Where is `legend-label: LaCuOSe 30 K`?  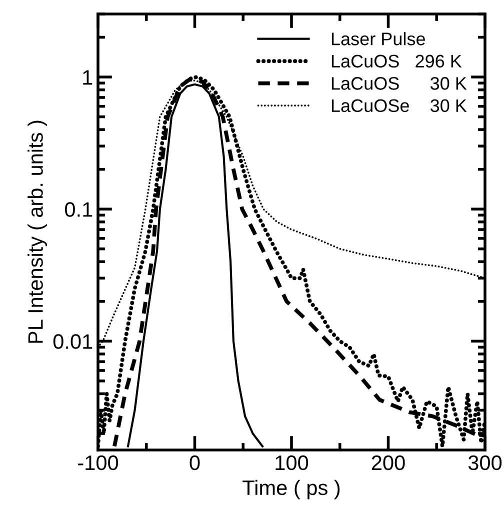 legend-label: LaCuOSe 30 K is located at coordinates (399, 105).